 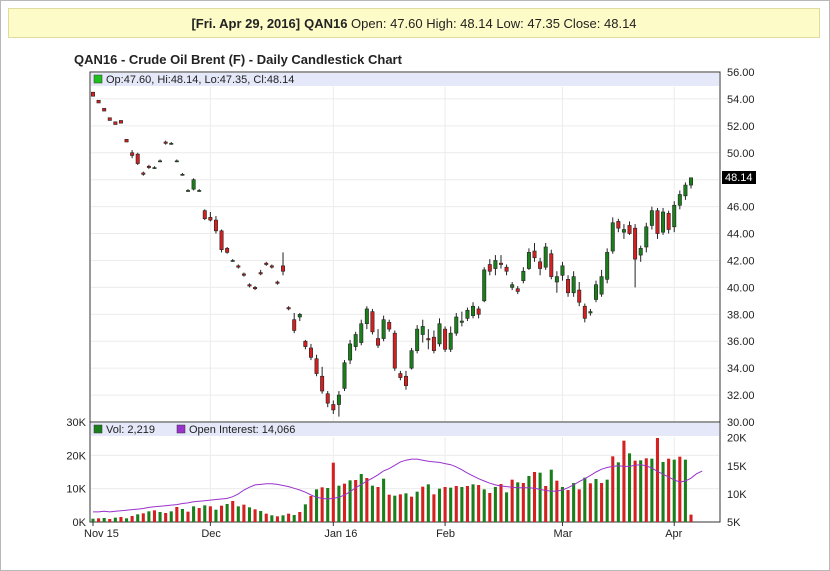 I want to click on price-tick-label: 30.00, so click(x=741, y=423).